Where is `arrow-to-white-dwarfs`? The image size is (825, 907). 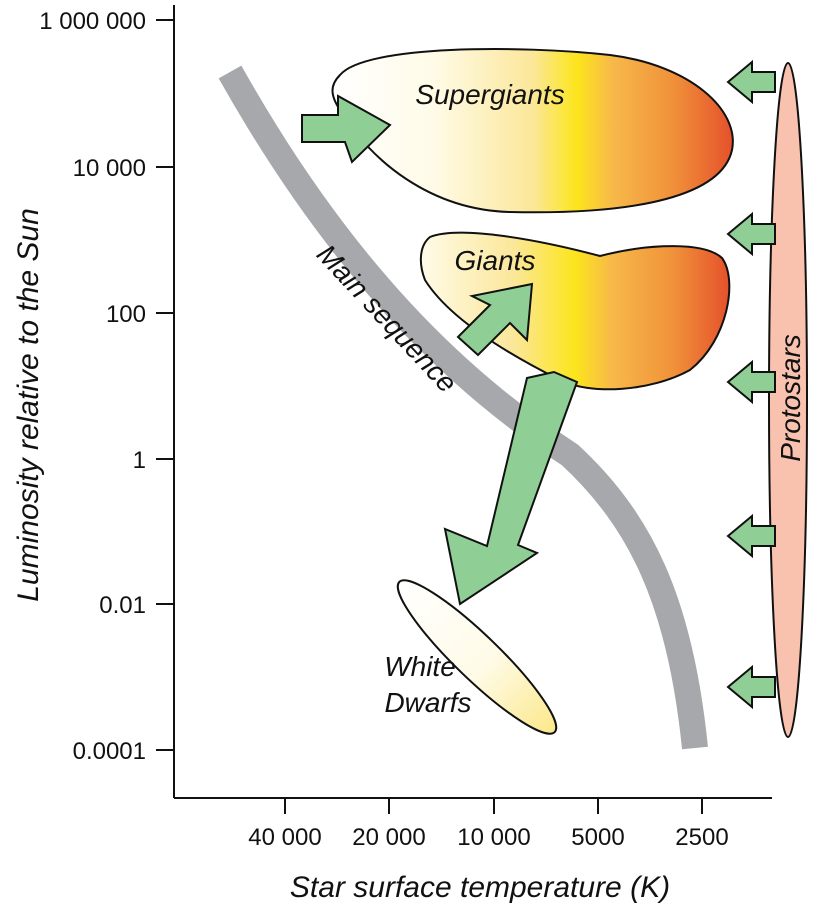
arrow-to-white-dwarfs is located at coordinates (511, 488).